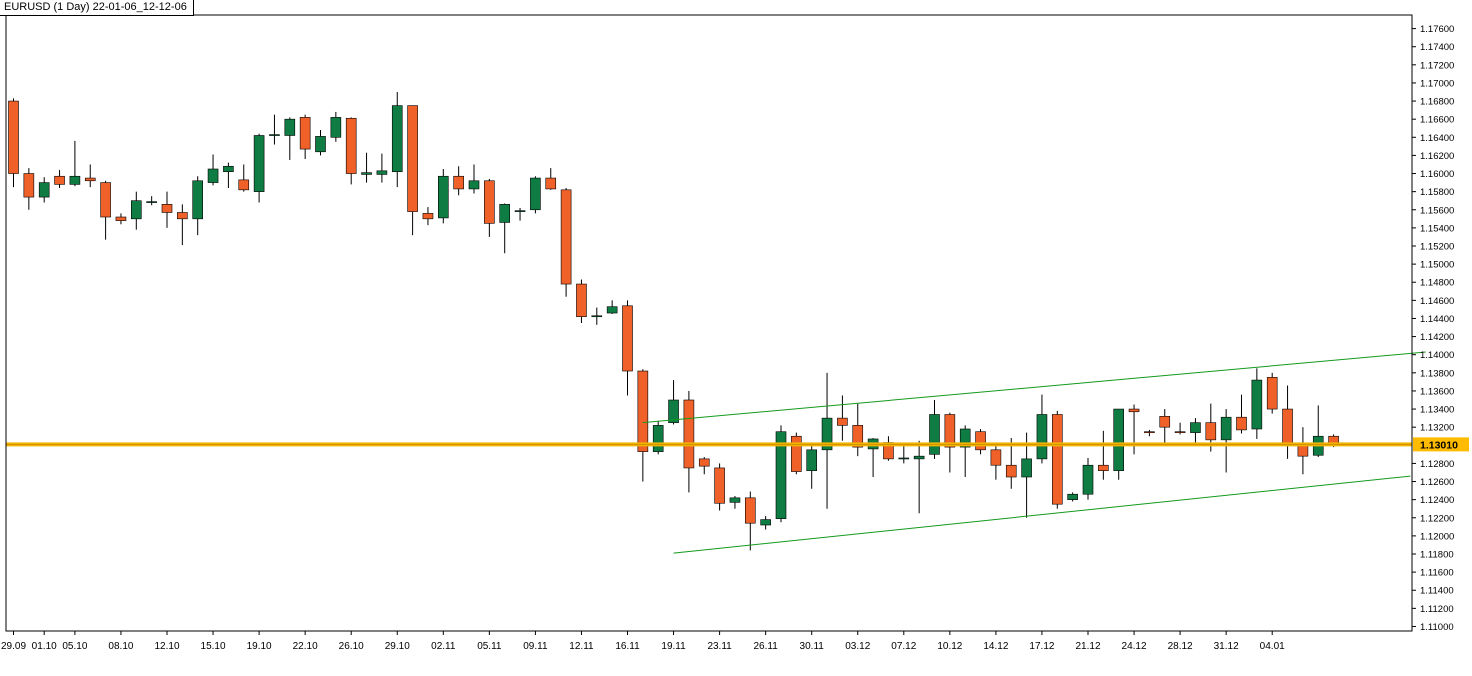 The height and width of the screenshot is (676, 1472). I want to click on y-tick-label: 1.17600, so click(1437, 29).